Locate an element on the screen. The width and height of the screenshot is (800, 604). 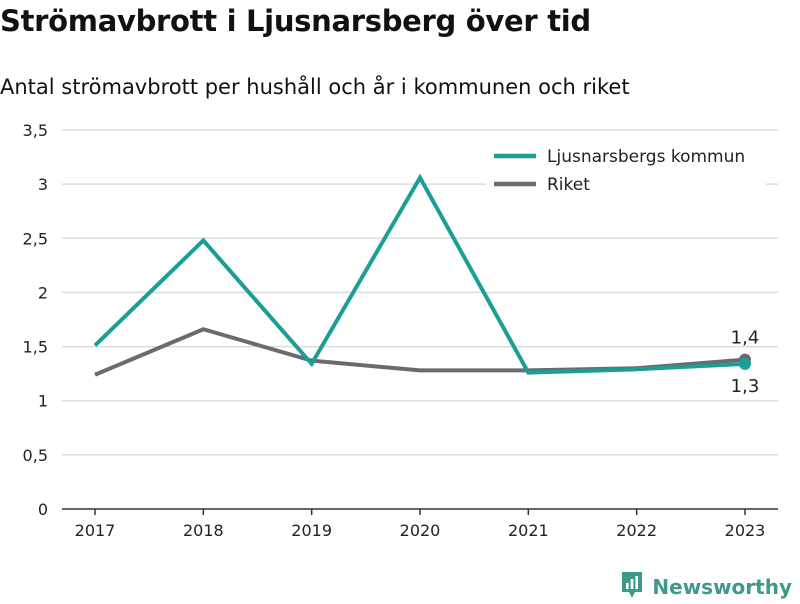
x-tick-label: 2023 is located at coordinates (745, 530).